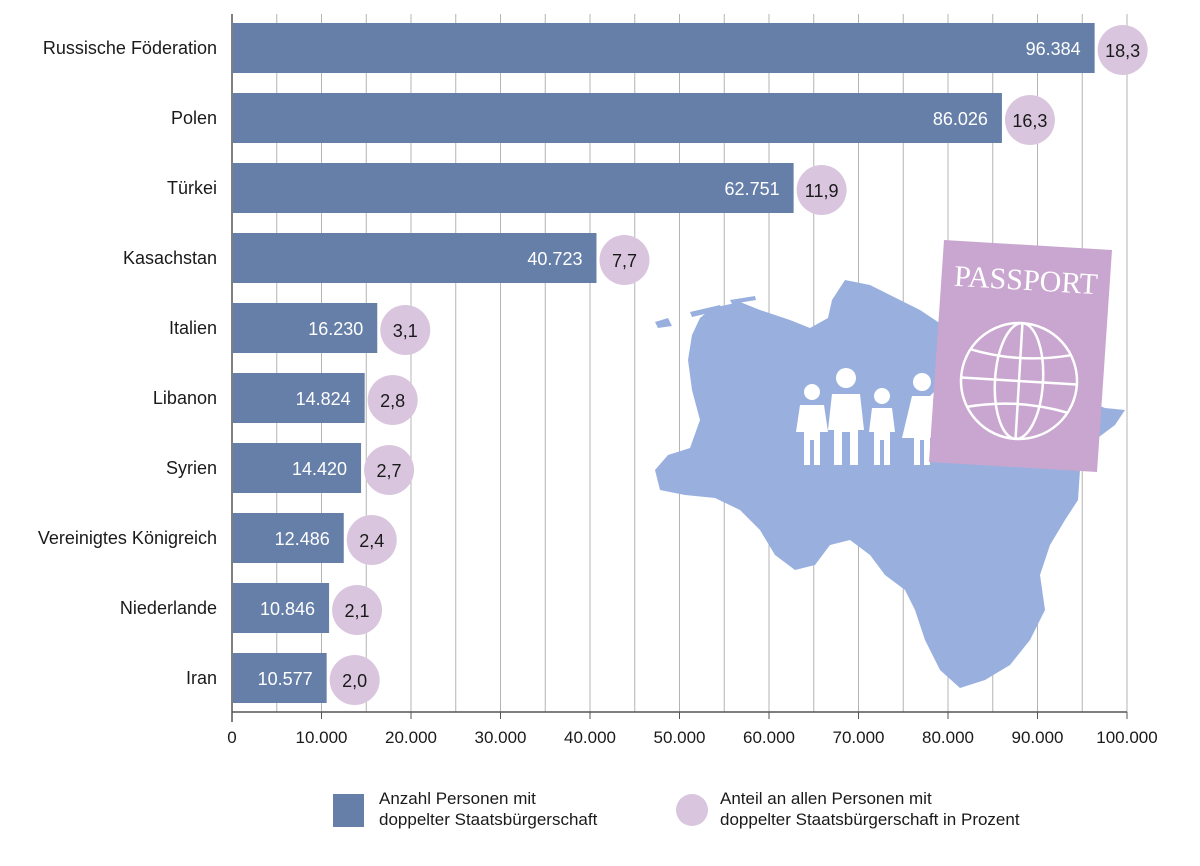 The height and width of the screenshot is (866, 1200). Describe the element at coordinates (488, 819) in the screenshot. I see `legend-bar-line2: doppelter Staatsbürgerschaft` at that location.